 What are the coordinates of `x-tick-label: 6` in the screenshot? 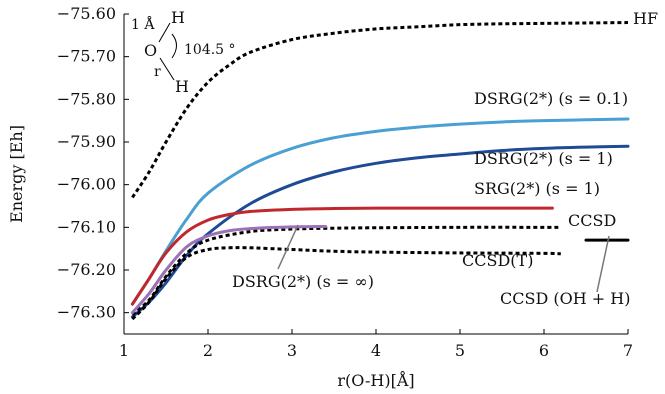 It's located at (544, 350).